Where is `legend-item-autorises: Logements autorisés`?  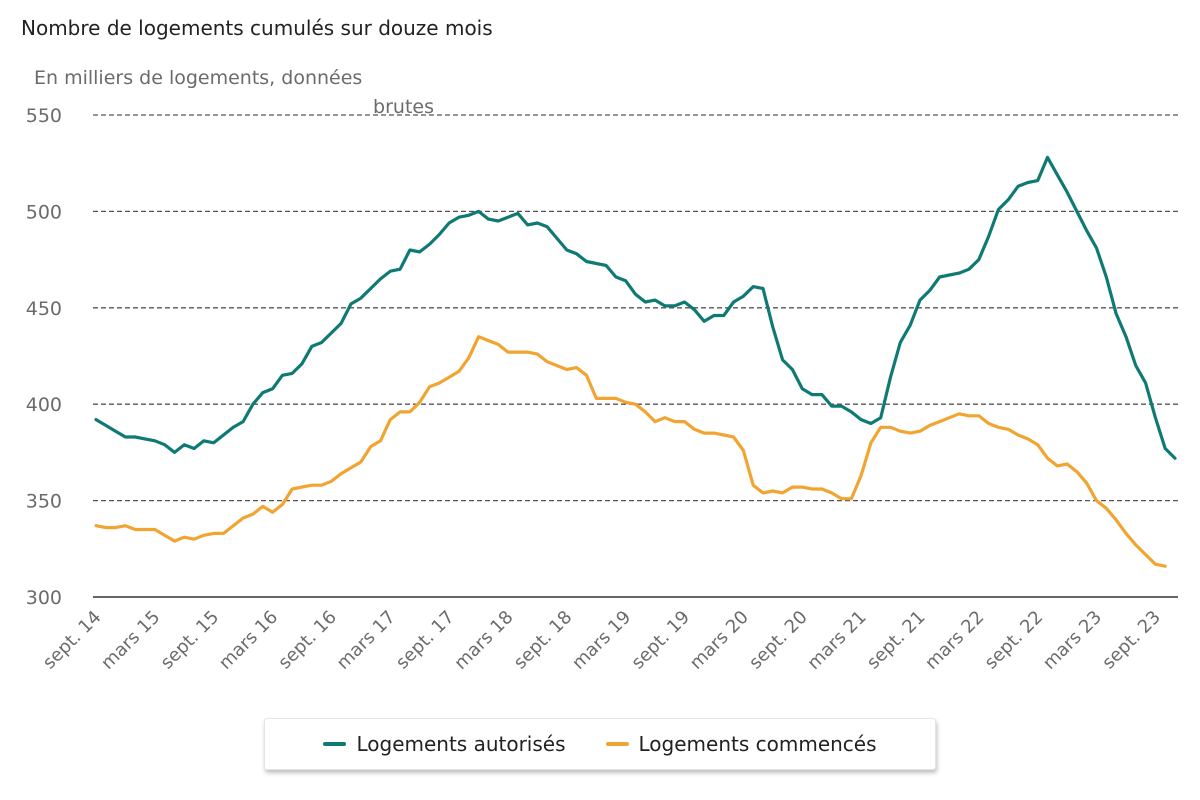
legend-item-autorises: Logements autorisés is located at coordinates (444, 744).